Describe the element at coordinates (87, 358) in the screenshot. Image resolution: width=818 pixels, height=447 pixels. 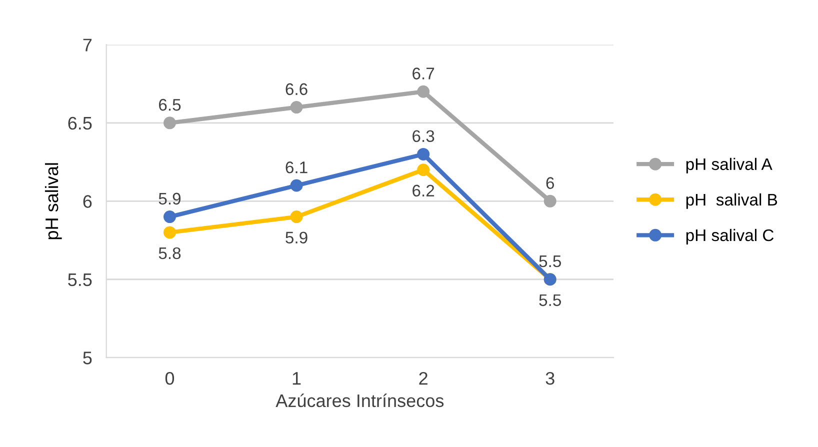
I see `y-tick-label: 5` at that location.